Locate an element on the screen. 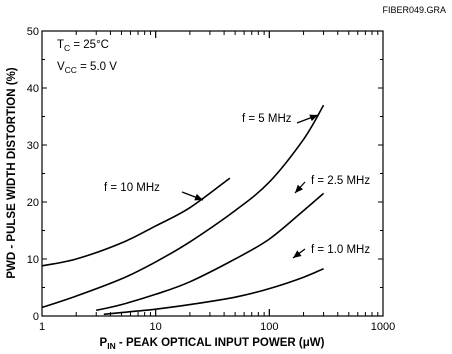 The height and width of the screenshot is (354, 452). condition-temperature: TC = 25°C is located at coordinates (83, 46).